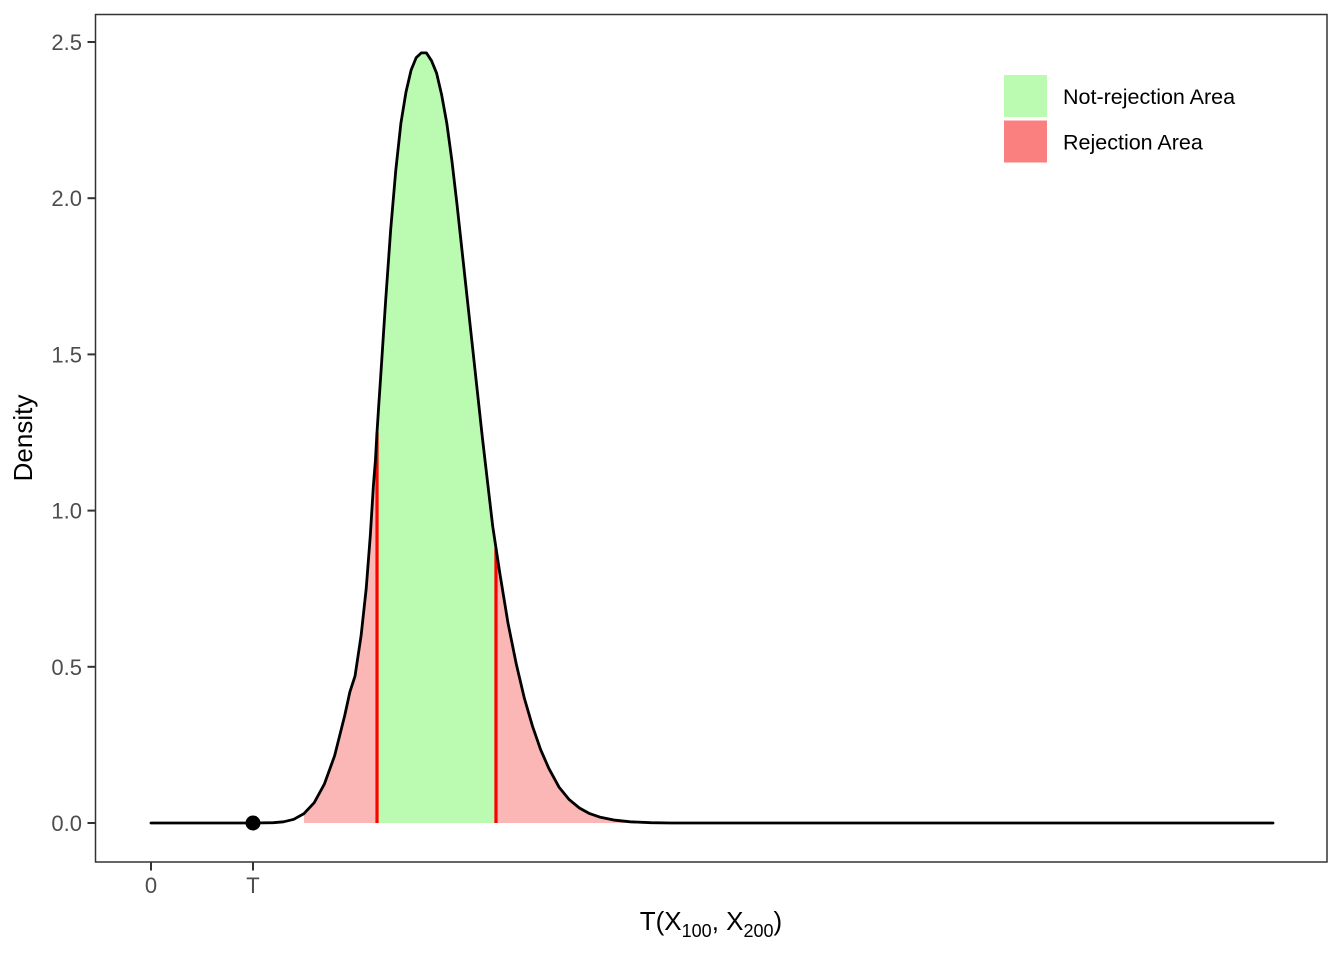  I want to click on region-rejection-left, so click(341, 627).